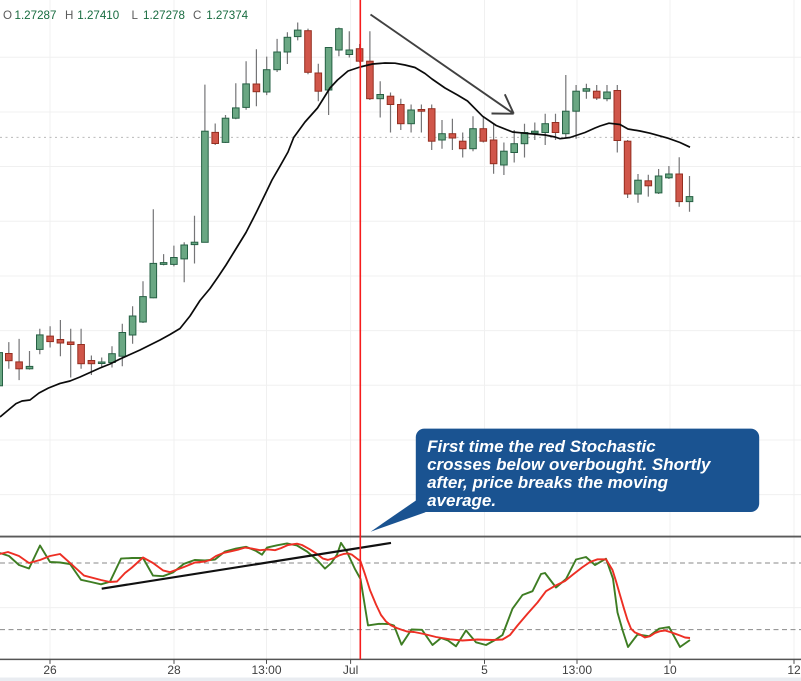 This screenshot has width=801, height=681. I want to click on svg-text: Jul, so click(350, 670).